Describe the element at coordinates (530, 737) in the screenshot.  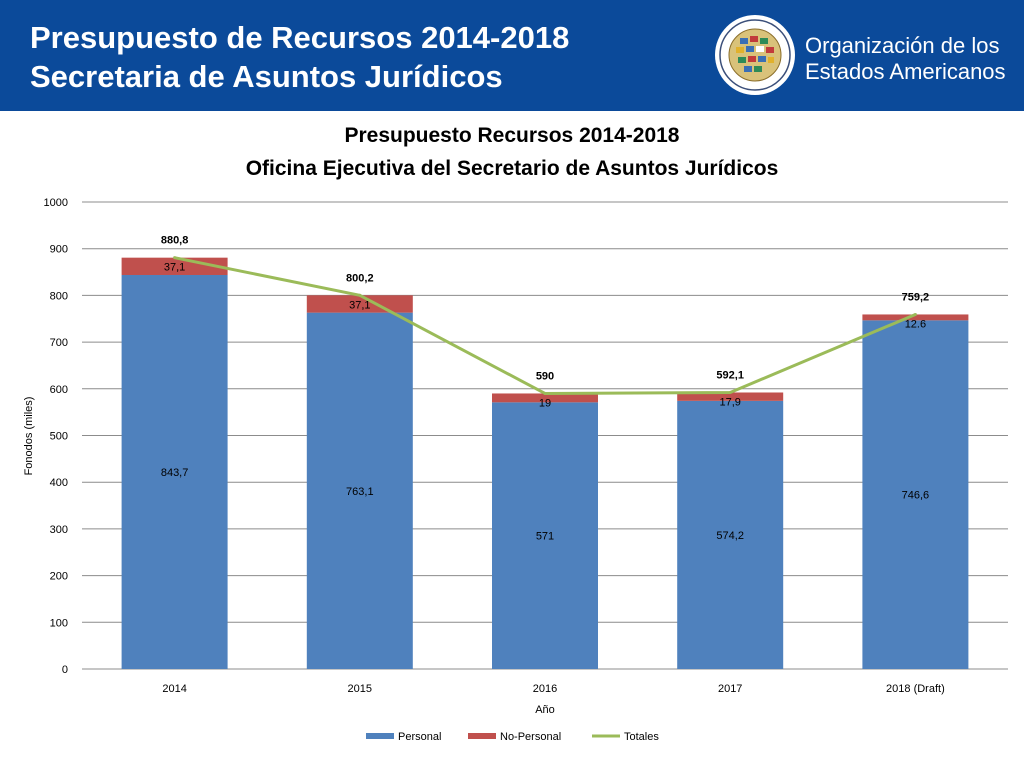
I see `legend-label-no-personal: No-Personal` at that location.